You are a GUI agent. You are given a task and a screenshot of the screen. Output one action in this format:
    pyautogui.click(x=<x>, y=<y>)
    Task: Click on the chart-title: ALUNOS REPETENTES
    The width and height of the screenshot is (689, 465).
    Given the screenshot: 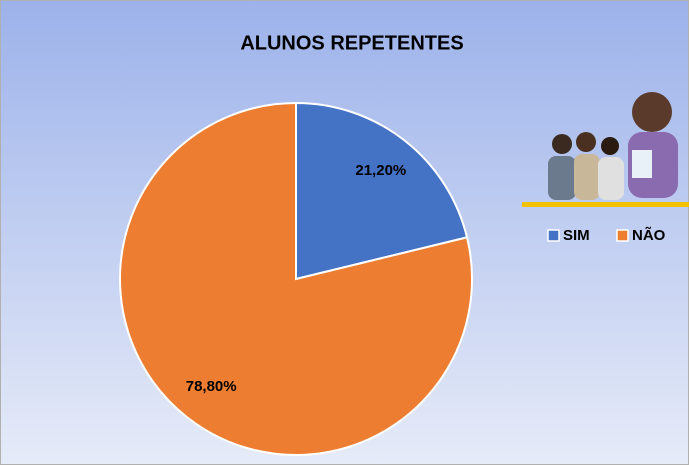 What is the action you would take?
    pyautogui.click(x=351, y=43)
    